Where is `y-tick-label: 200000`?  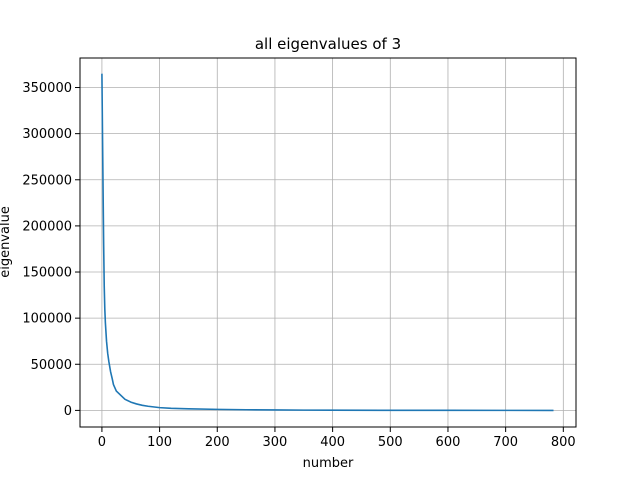 y-tick-label: 200000 is located at coordinates (47, 226).